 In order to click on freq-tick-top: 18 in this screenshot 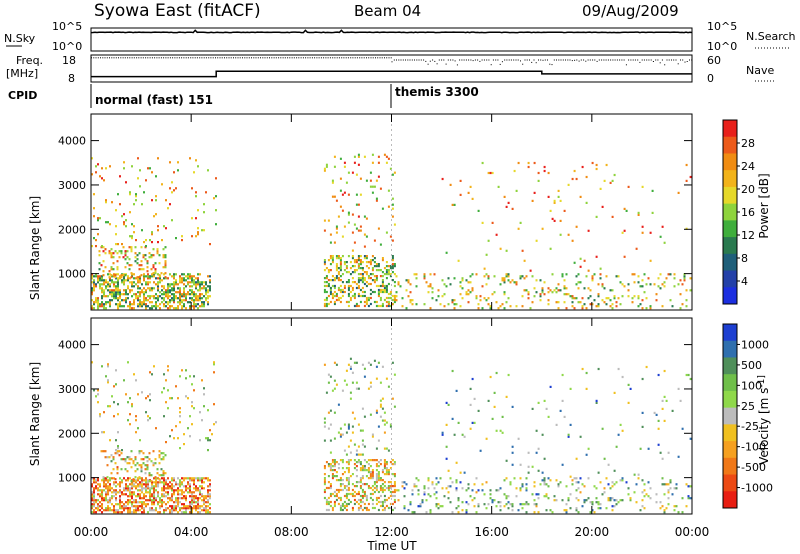, I will do `click(69, 60)`.